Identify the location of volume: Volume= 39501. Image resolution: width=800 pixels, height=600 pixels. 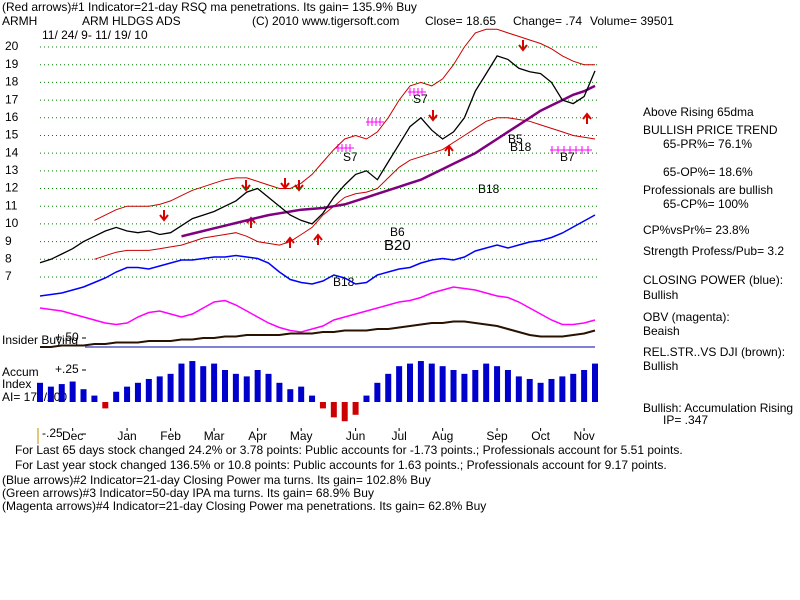
(632, 21).